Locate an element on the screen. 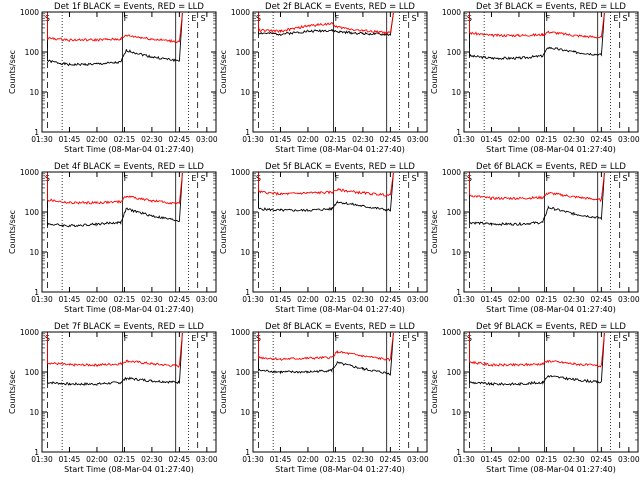  chart-title: Det 5f BLACK = Events, RED = LLD is located at coordinates (340, 167).